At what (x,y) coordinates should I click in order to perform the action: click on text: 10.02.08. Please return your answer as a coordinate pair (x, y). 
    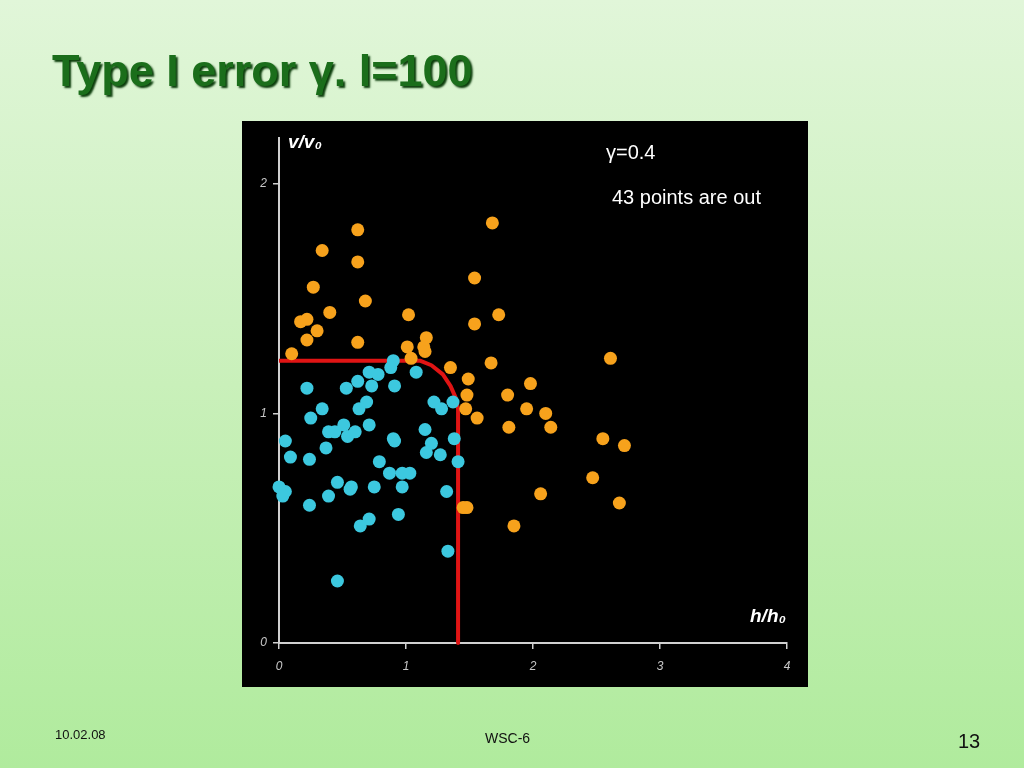
    Looking at the image, I should click on (80, 735).